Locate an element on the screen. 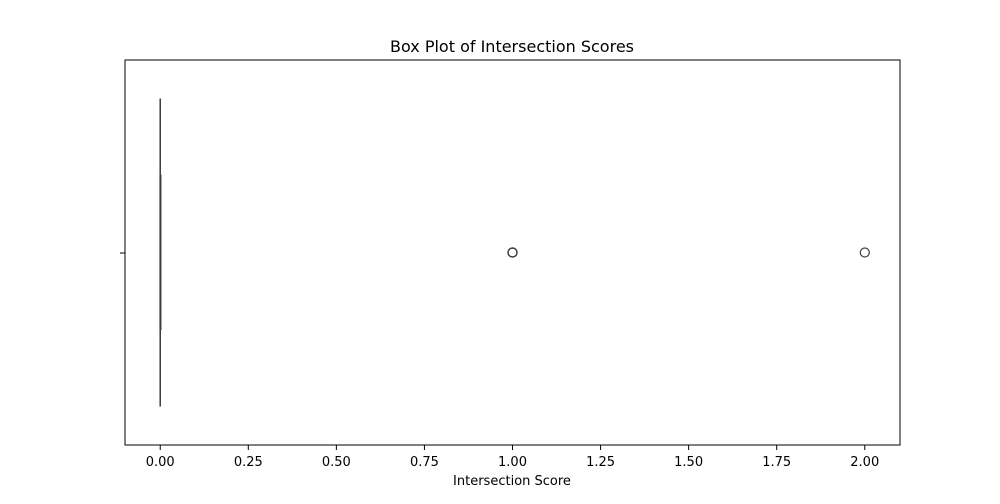 The height and width of the screenshot is (504, 1000). x-tick-label: 1.25 is located at coordinates (600, 462).